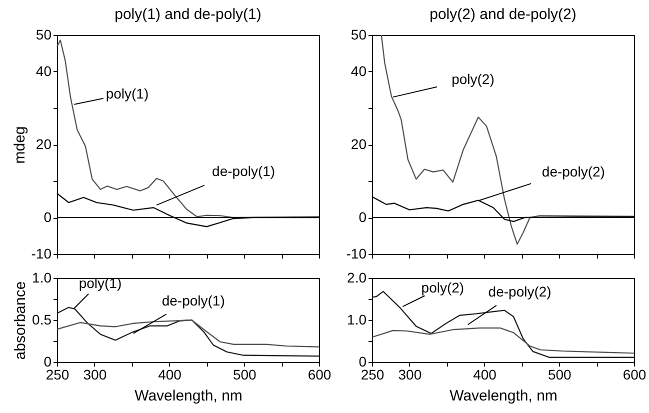  What do you see at coordinates (21, 320) in the screenshot?
I see `y-axis-title: absorbance` at bounding box center [21, 320].